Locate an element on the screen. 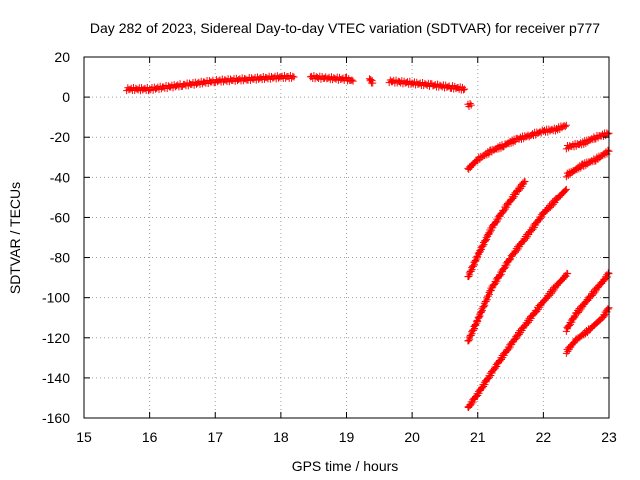 This screenshot has height=480, width=640. y-tick-label: -140 is located at coordinates (56, 378).